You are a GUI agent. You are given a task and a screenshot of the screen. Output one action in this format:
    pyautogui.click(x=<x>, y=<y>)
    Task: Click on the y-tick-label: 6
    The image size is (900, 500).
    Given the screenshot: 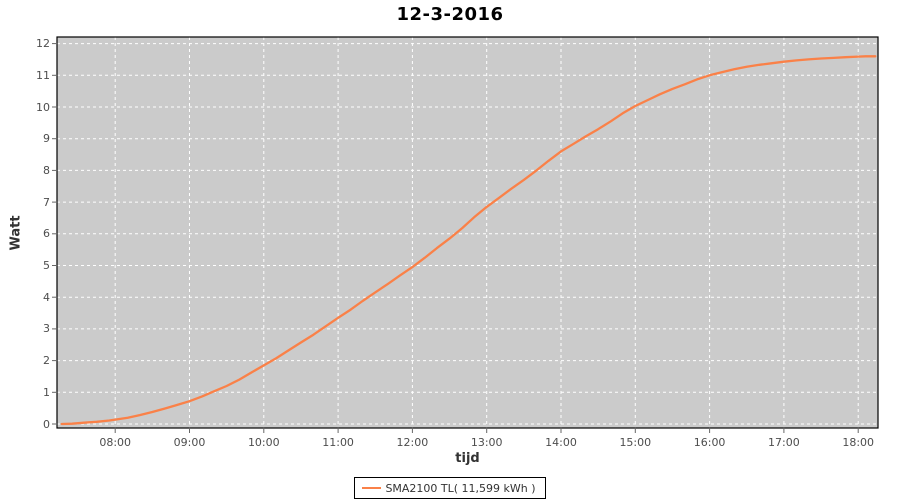 What is the action you would take?
    pyautogui.click(x=46, y=234)
    